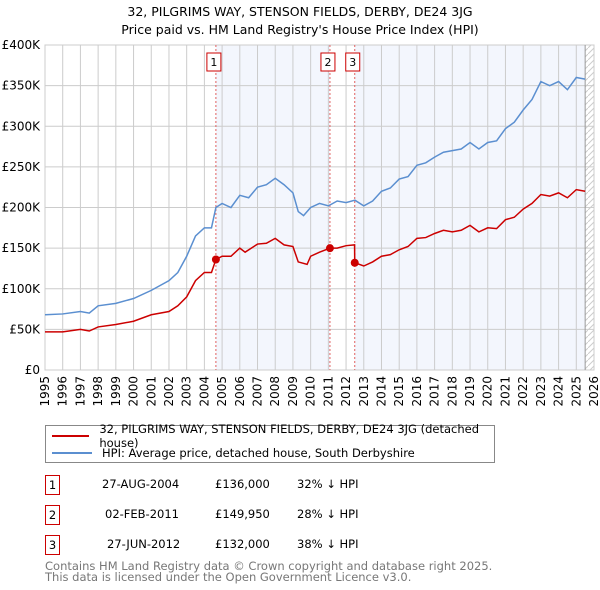  Describe the element at coordinates (116, 391) in the screenshot. I see `x-tick-label: 1999` at that location.